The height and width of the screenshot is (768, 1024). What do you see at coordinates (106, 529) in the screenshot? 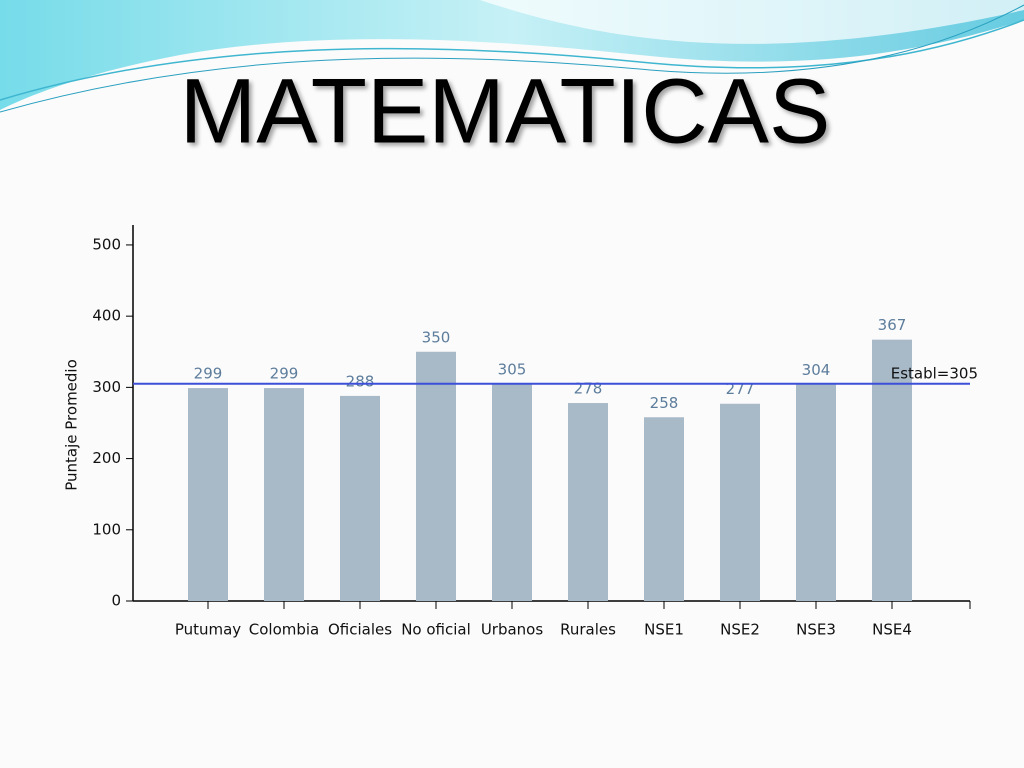
I see `y-tick-label: 100` at bounding box center [106, 529].